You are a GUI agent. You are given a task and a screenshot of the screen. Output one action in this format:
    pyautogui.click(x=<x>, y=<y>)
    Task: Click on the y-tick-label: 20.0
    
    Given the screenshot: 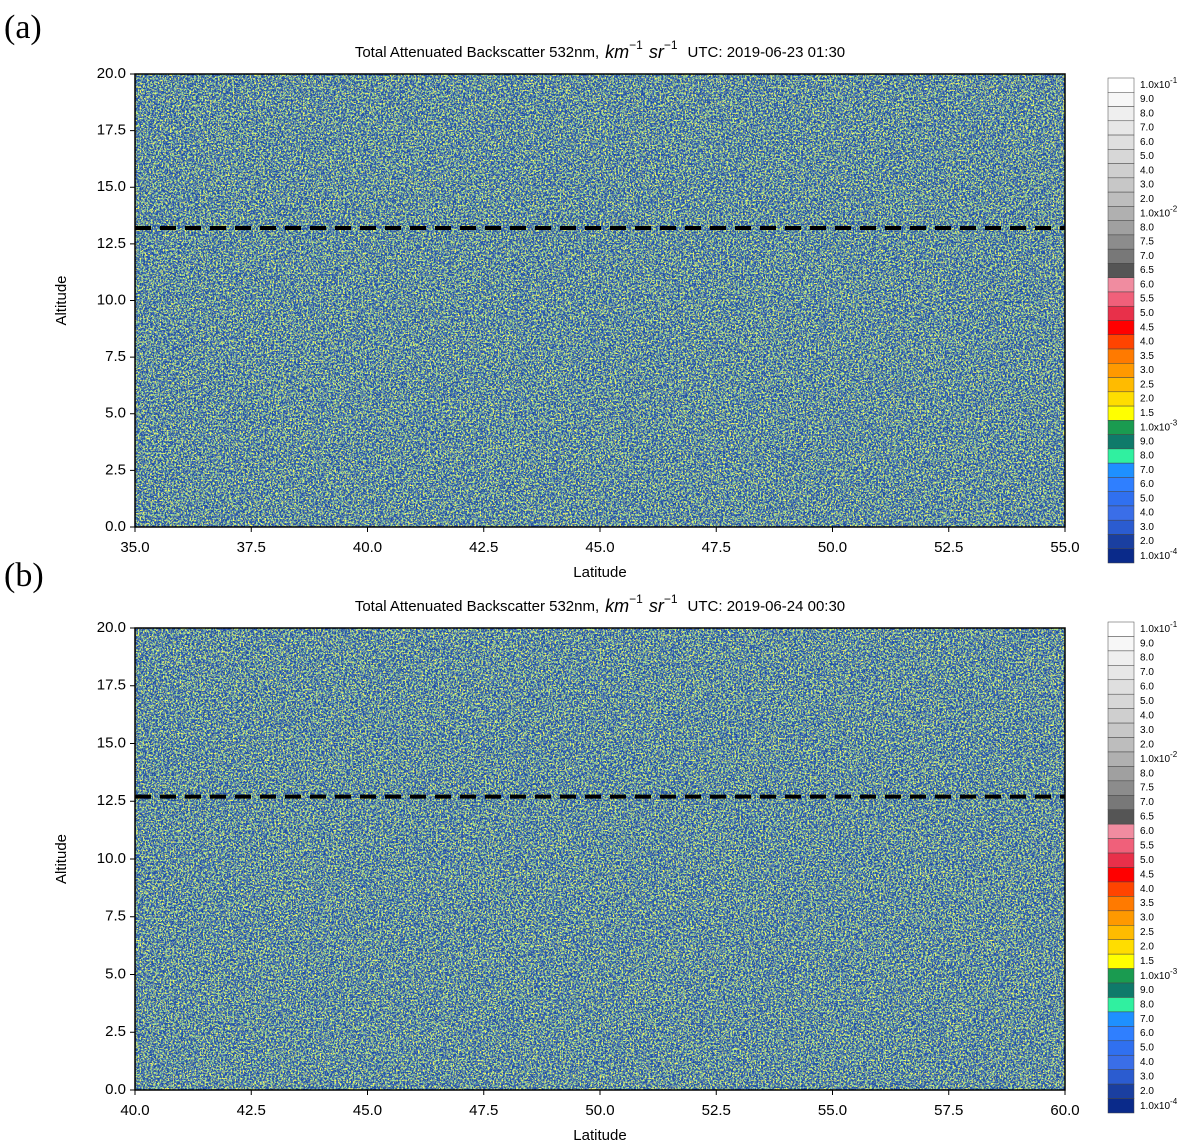 What is the action you would take?
    pyautogui.click(x=111, y=73)
    